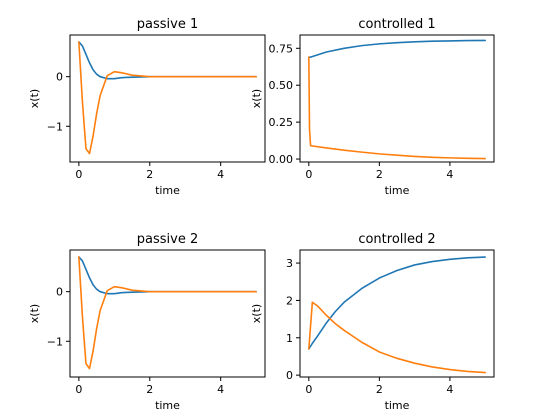 The image size is (536, 417). I want to click on subplot-title: controlled 2, so click(396, 239).